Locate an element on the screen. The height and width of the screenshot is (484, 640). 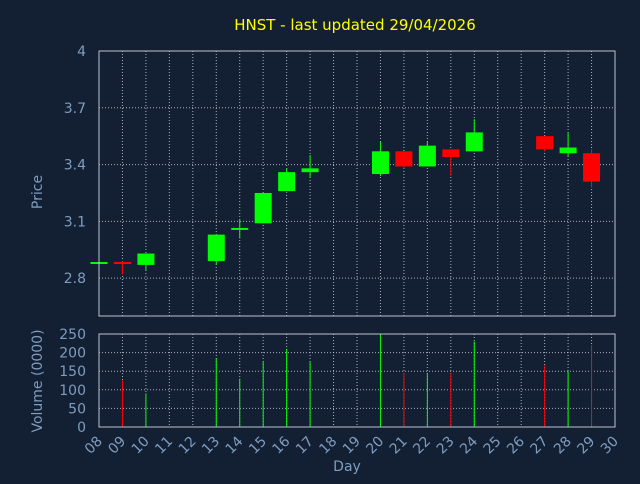
volume-y-tick-label: 250 is located at coordinates (72, 335).